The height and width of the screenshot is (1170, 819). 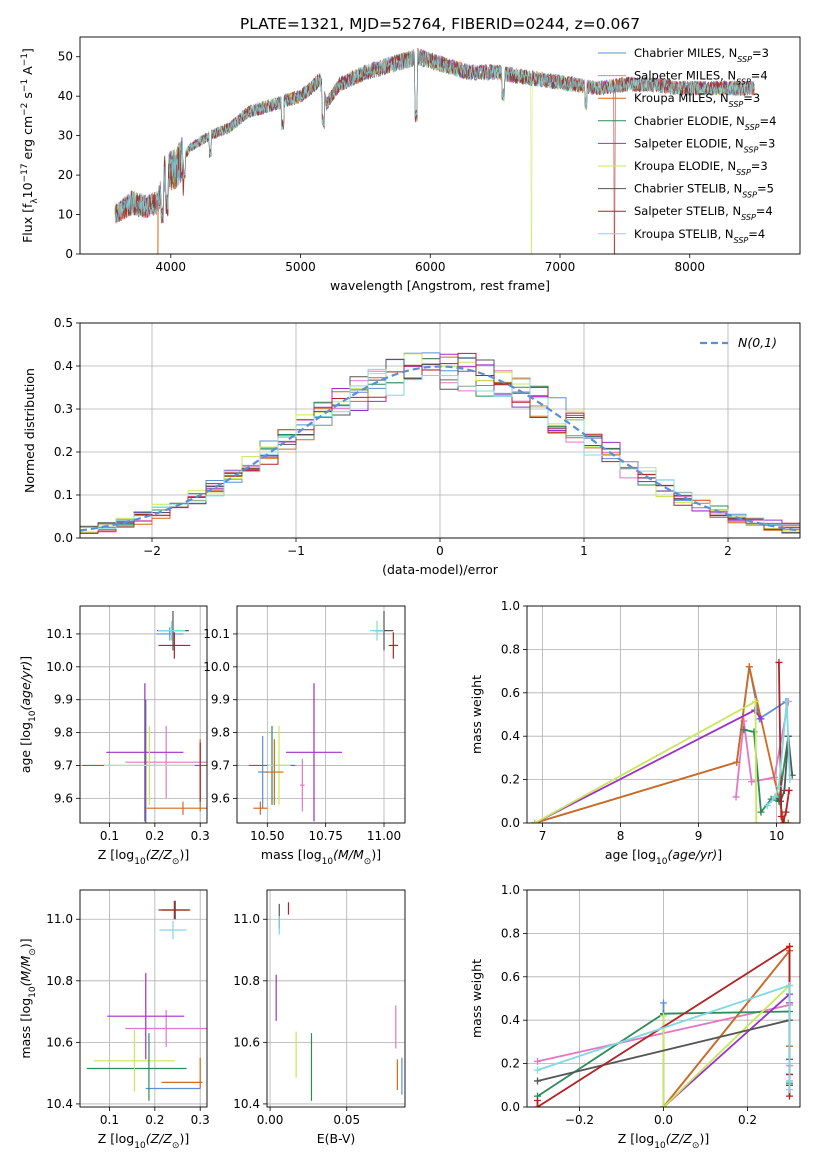 I want to click on age_vs_Z-plot-area, so click(x=144, y=716).